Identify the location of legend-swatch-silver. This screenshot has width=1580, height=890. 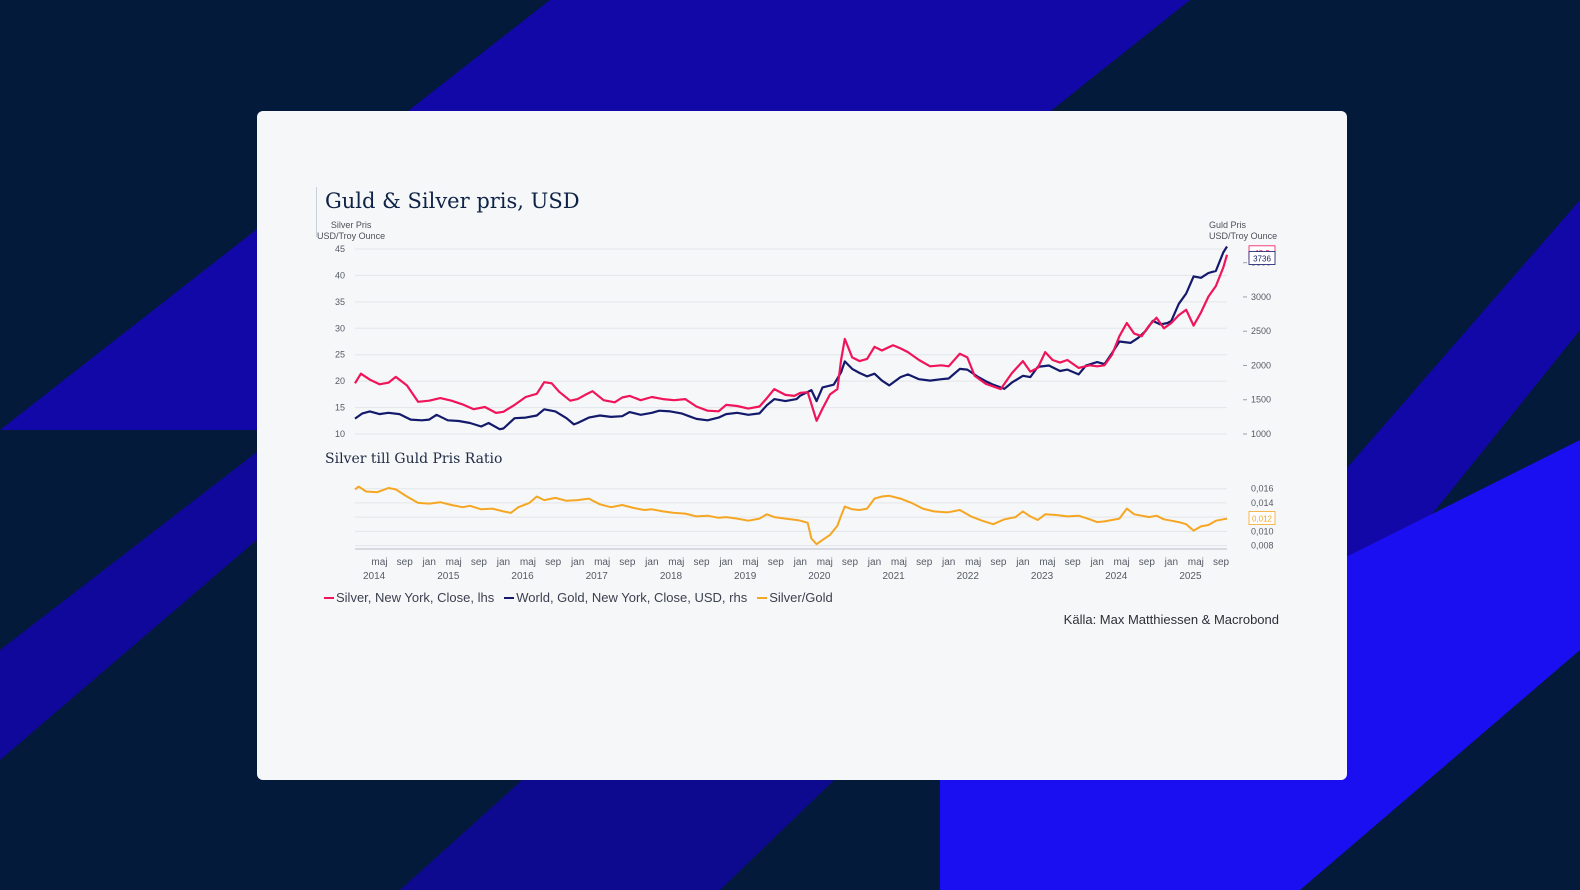
(329, 597).